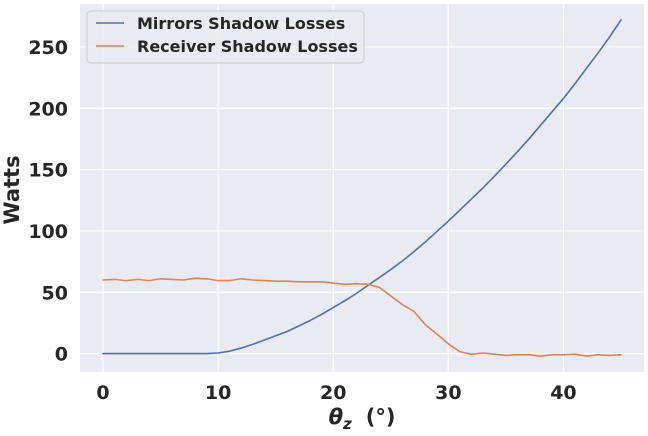 Image resolution: width=648 pixels, height=436 pixels. What do you see at coordinates (381, 417) in the screenshot?
I see `x-axis-unit: (°)` at bounding box center [381, 417].